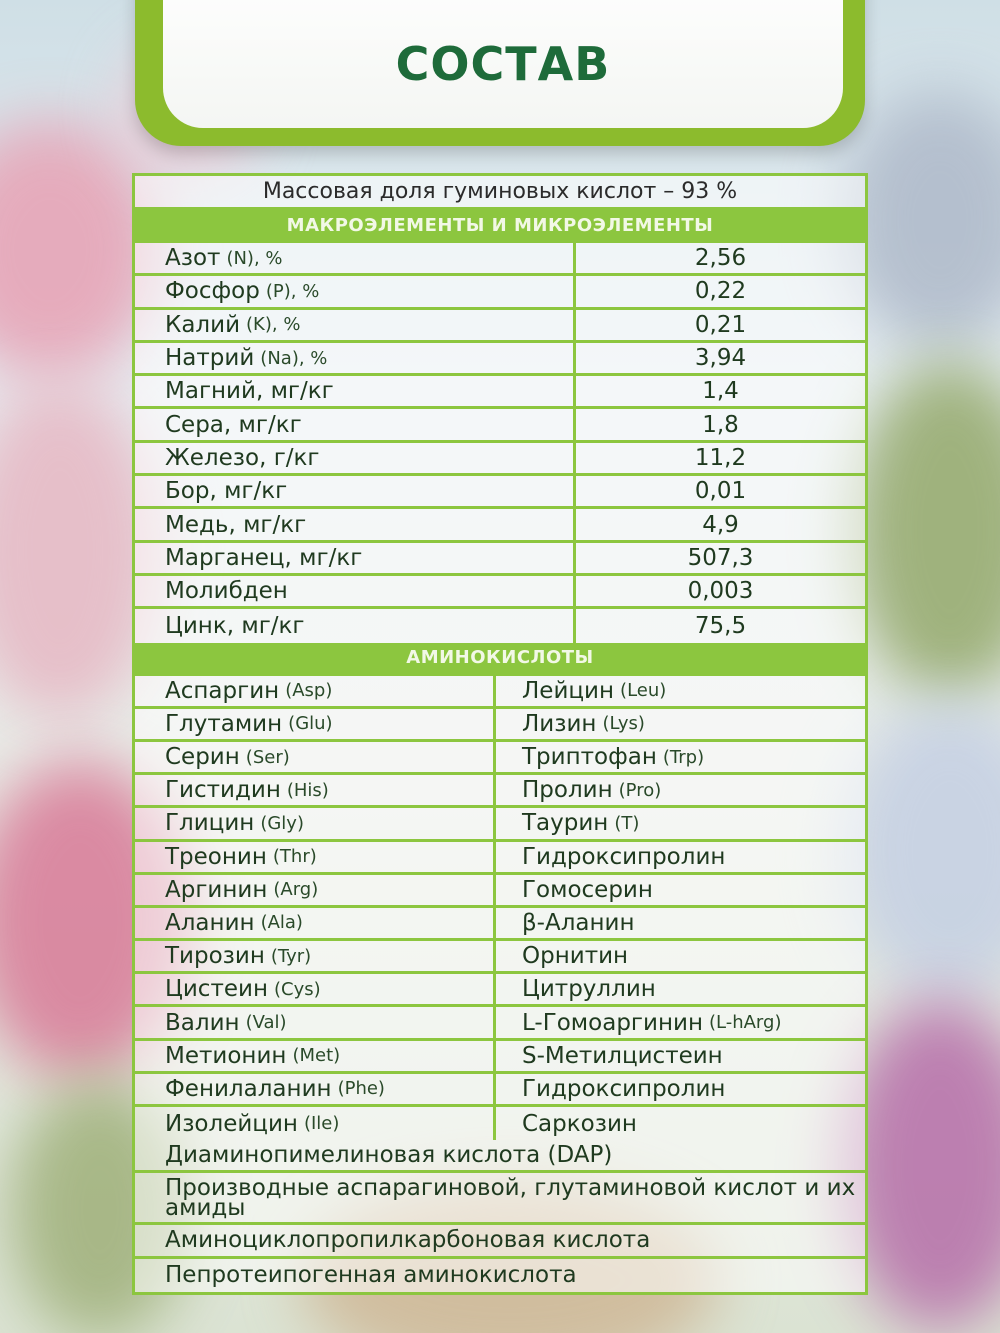 The image size is (1000, 1333). What do you see at coordinates (720, 424) in the screenshot?
I see `element-value: 1,8` at bounding box center [720, 424].